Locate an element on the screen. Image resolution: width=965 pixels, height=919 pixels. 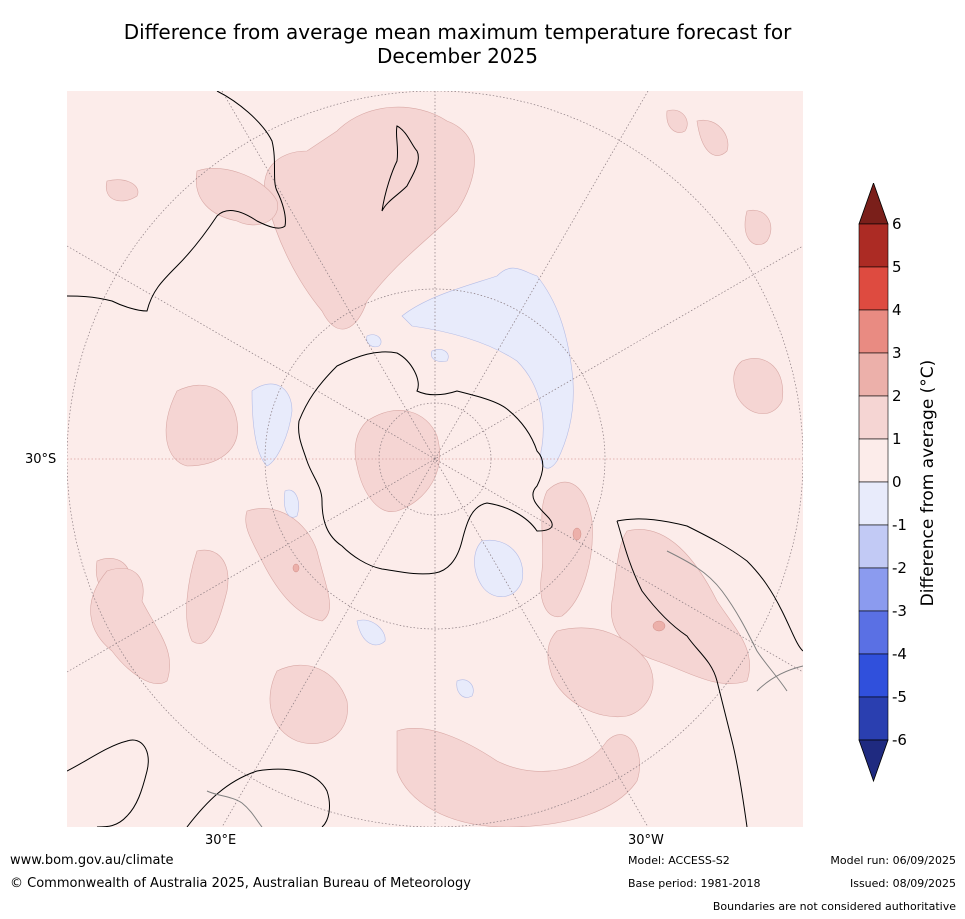
colorbar-tick-label: 3 is located at coordinates (897, 353).